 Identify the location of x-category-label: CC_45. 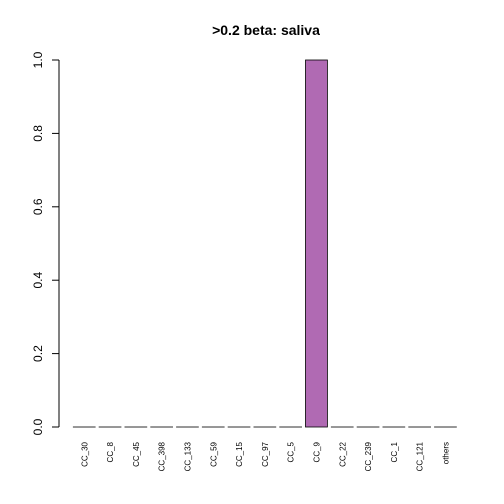
(136, 453).